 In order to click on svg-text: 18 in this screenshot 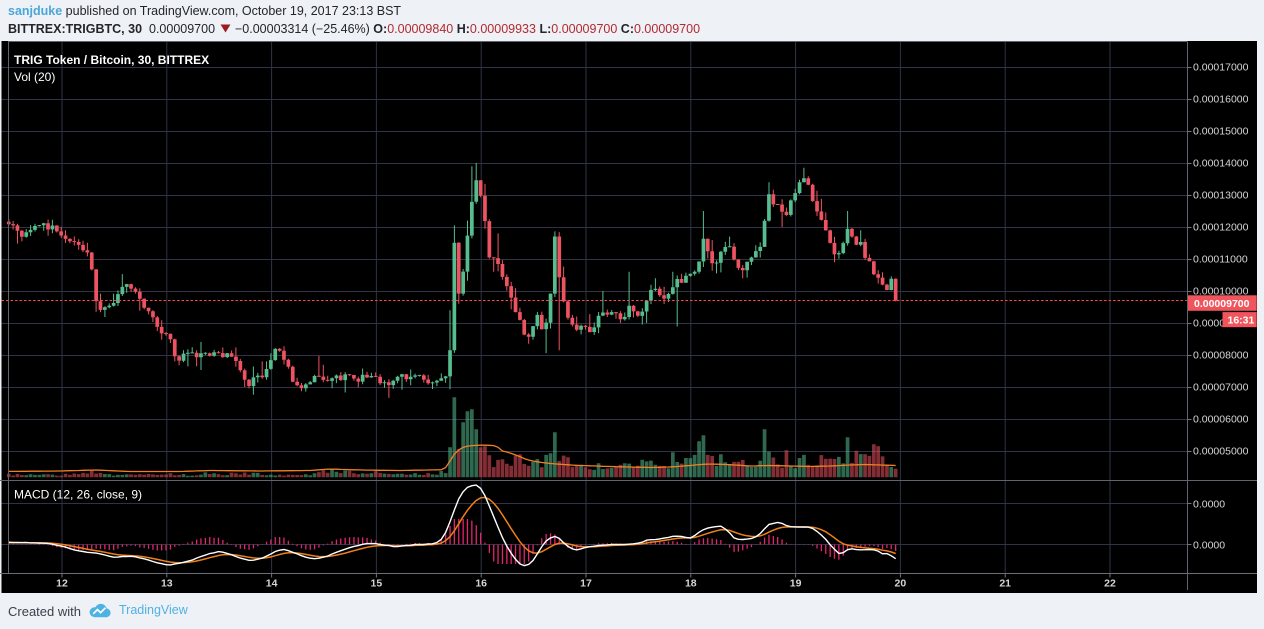, I will do `click(691, 584)`.